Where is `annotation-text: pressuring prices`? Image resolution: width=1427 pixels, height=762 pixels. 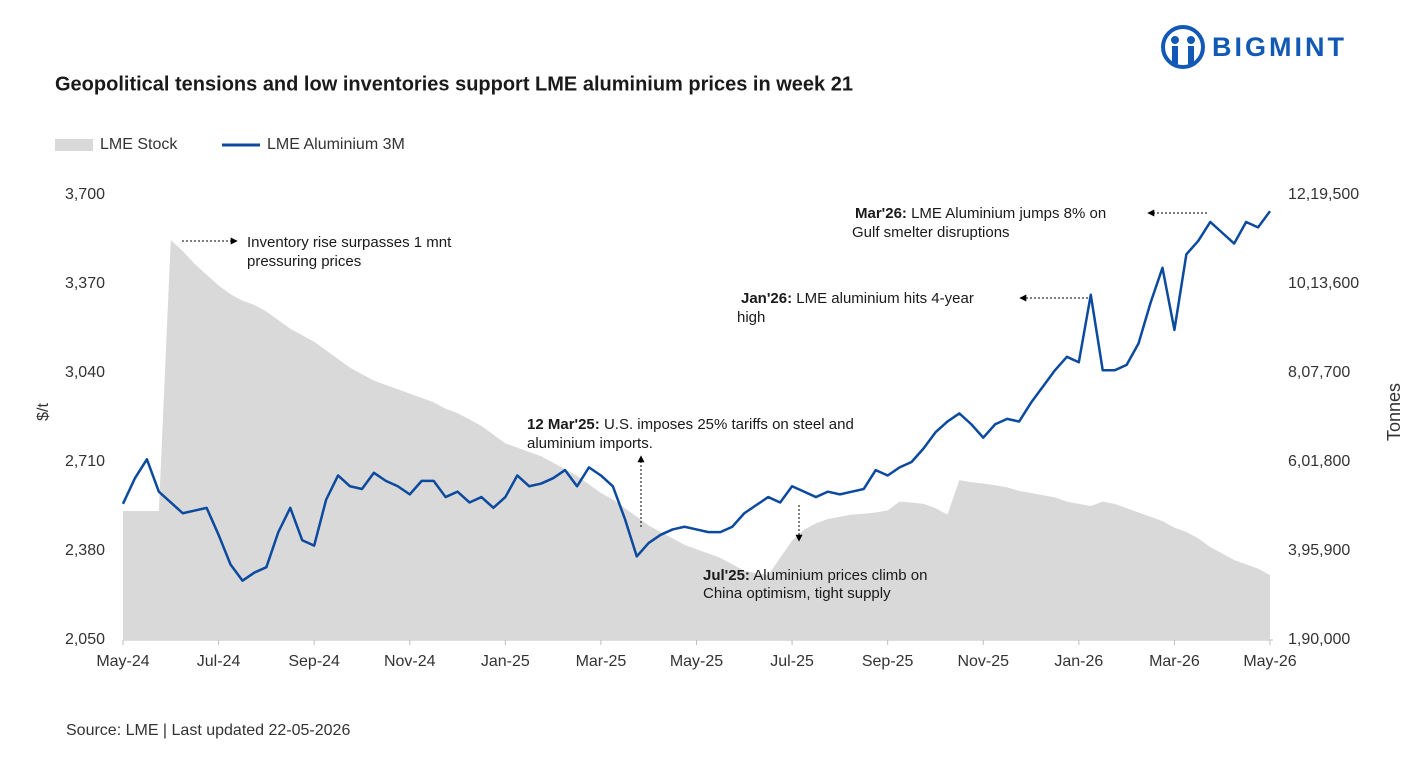 annotation-text: pressuring prices is located at coordinates (304, 261).